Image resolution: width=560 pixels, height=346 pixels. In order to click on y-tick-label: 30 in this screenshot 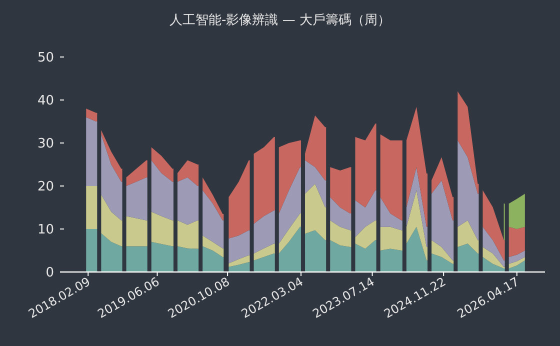, I will do `click(45, 144)`.